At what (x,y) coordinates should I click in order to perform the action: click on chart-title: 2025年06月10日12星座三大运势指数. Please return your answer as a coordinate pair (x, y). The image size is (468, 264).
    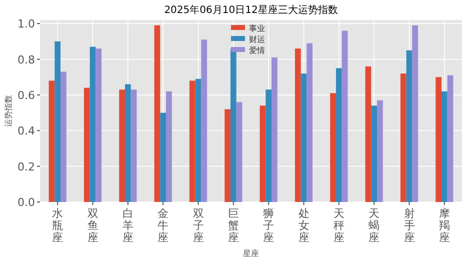
    Looking at the image, I should click on (251, 10).